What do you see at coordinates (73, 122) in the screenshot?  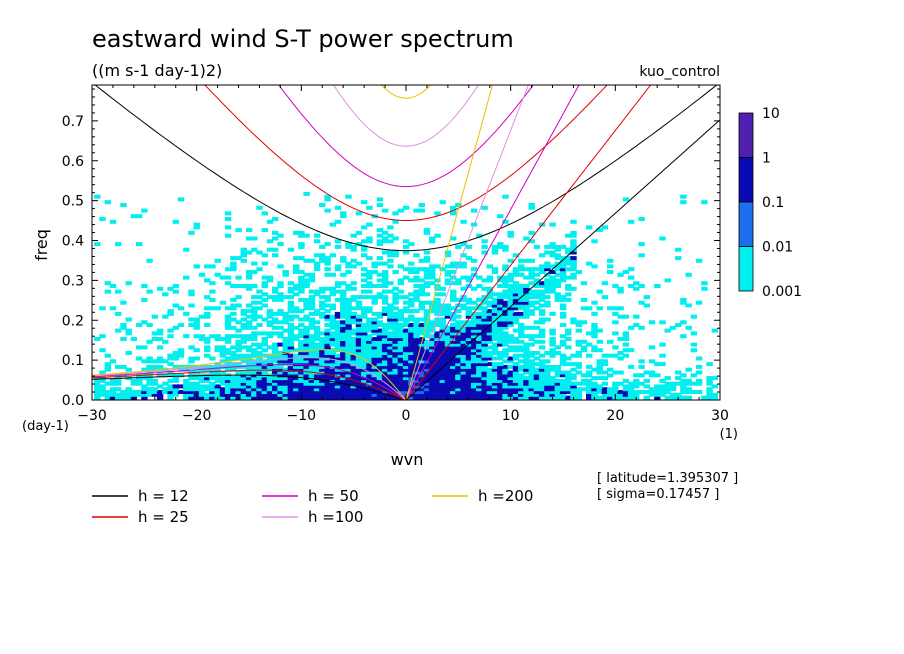 I see `y-tick-label: 0.7` at bounding box center [73, 122].